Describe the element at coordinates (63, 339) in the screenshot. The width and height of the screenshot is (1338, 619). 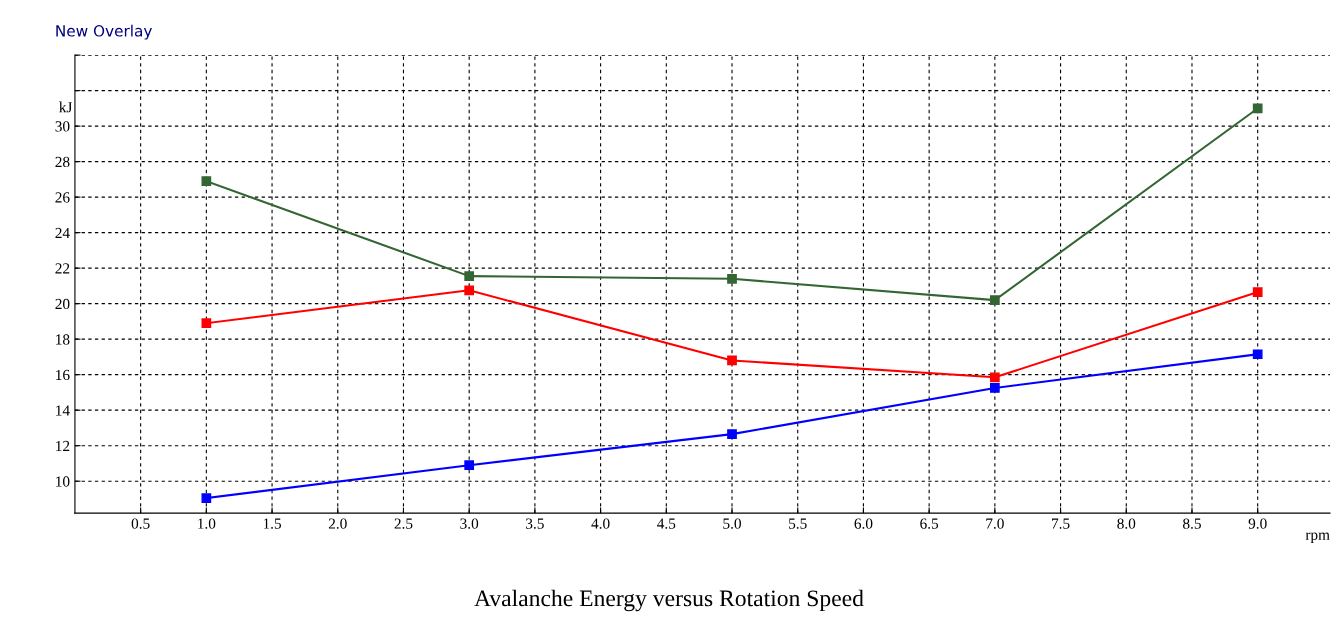
I see `y-tick-label: 18` at that location.